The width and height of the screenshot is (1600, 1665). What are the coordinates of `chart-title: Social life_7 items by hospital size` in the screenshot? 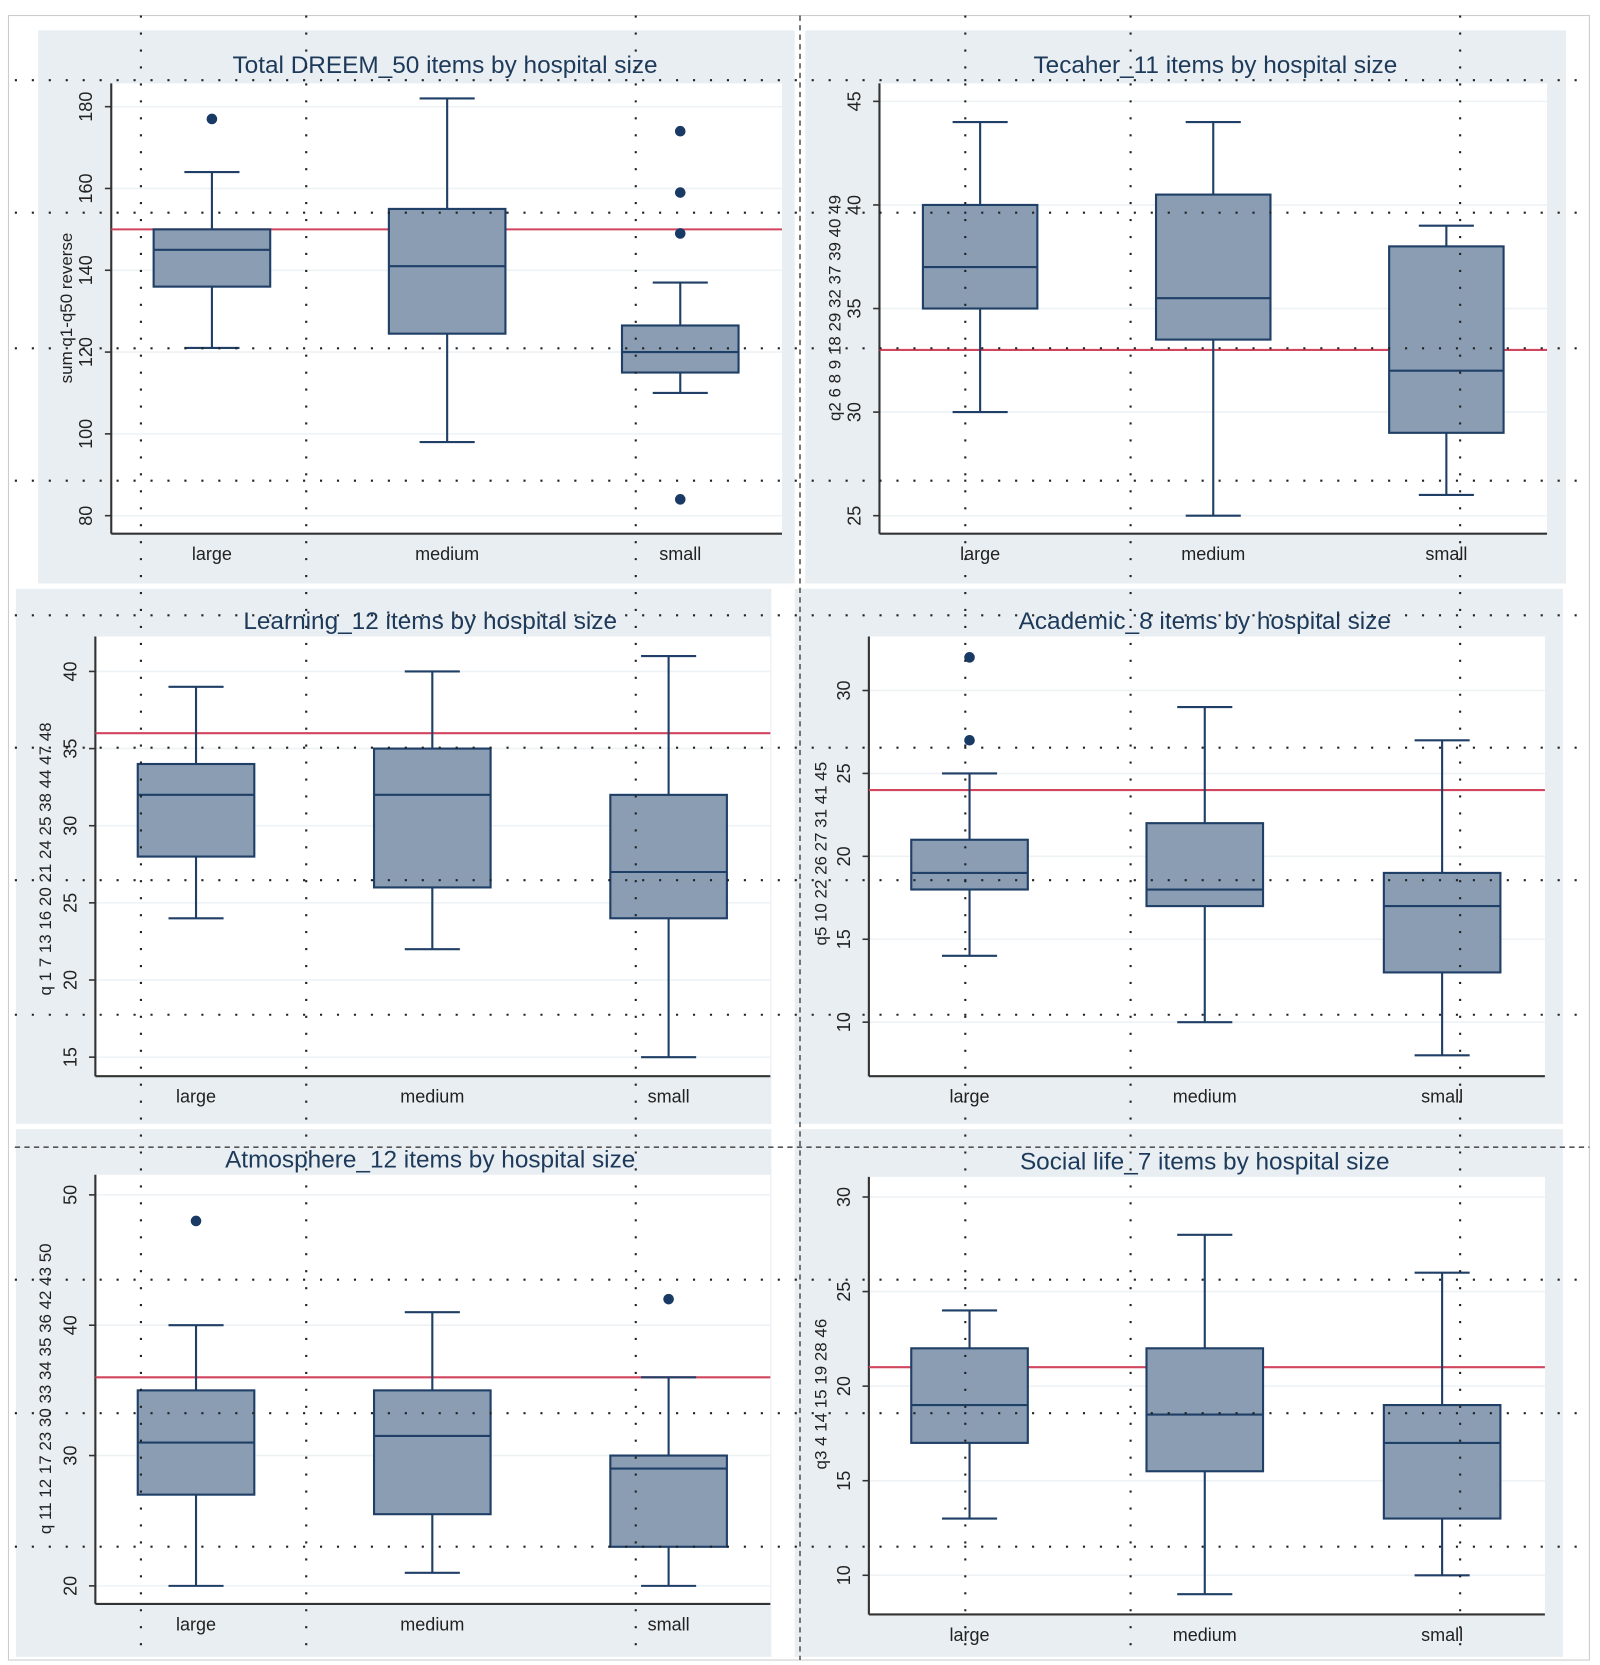 It's located at (1205, 1161).